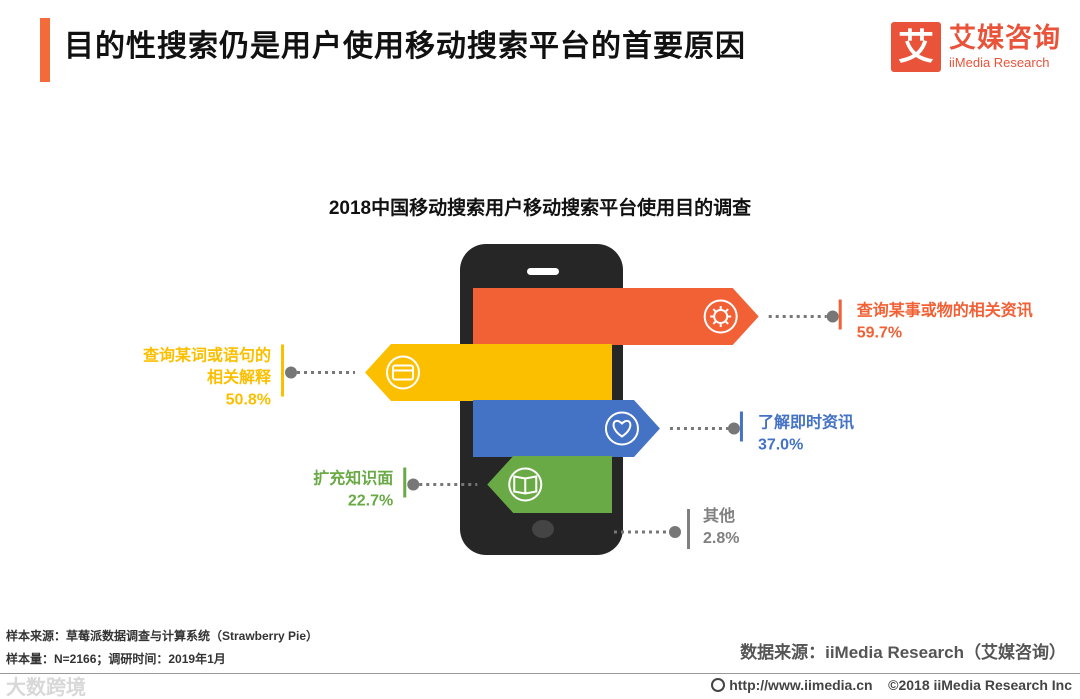  What do you see at coordinates (721, 526) in the screenshot?
I see `bar-label-5: 其他 2.8%` at bounding box center [721, 526].